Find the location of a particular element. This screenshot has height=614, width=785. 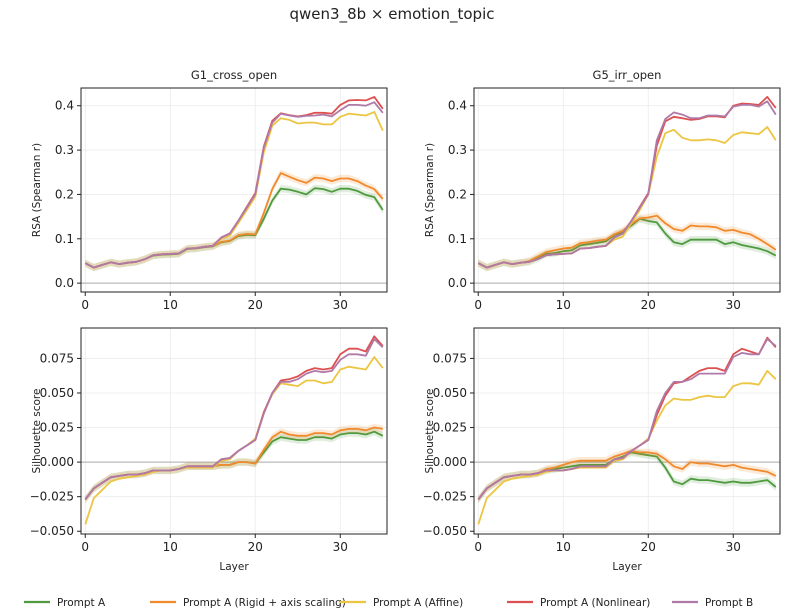

legend-label: Prompt A (Rigid + axis scaling) is located at coordinates (264, 603).